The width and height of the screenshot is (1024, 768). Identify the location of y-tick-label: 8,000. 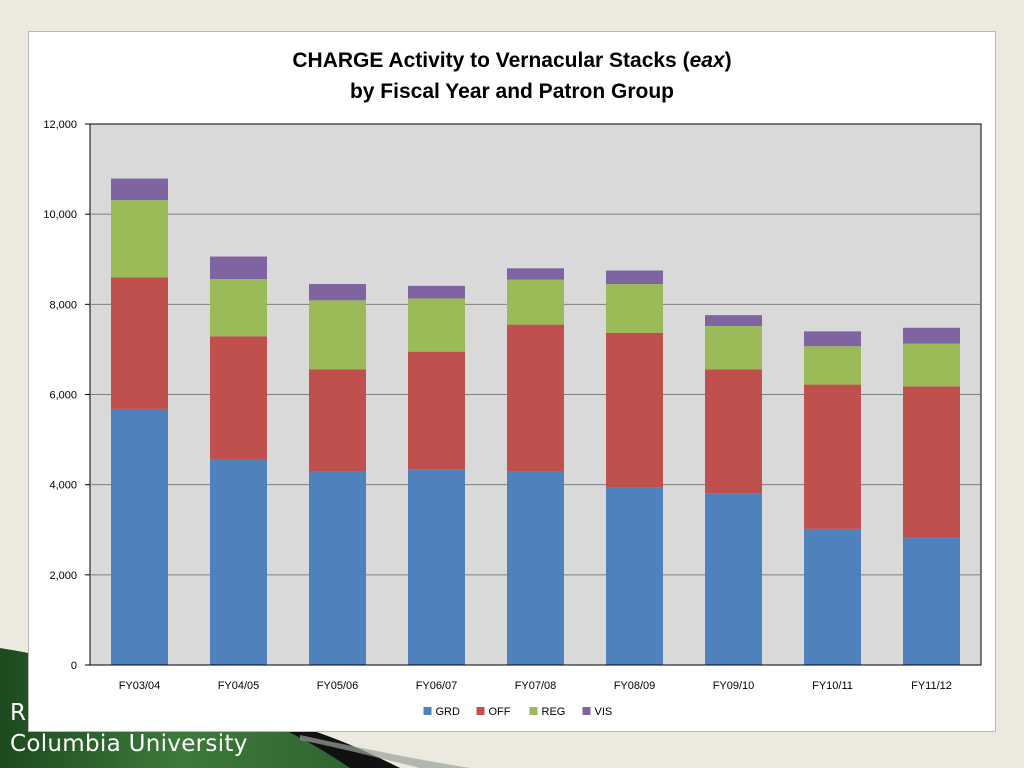
(63, 305).